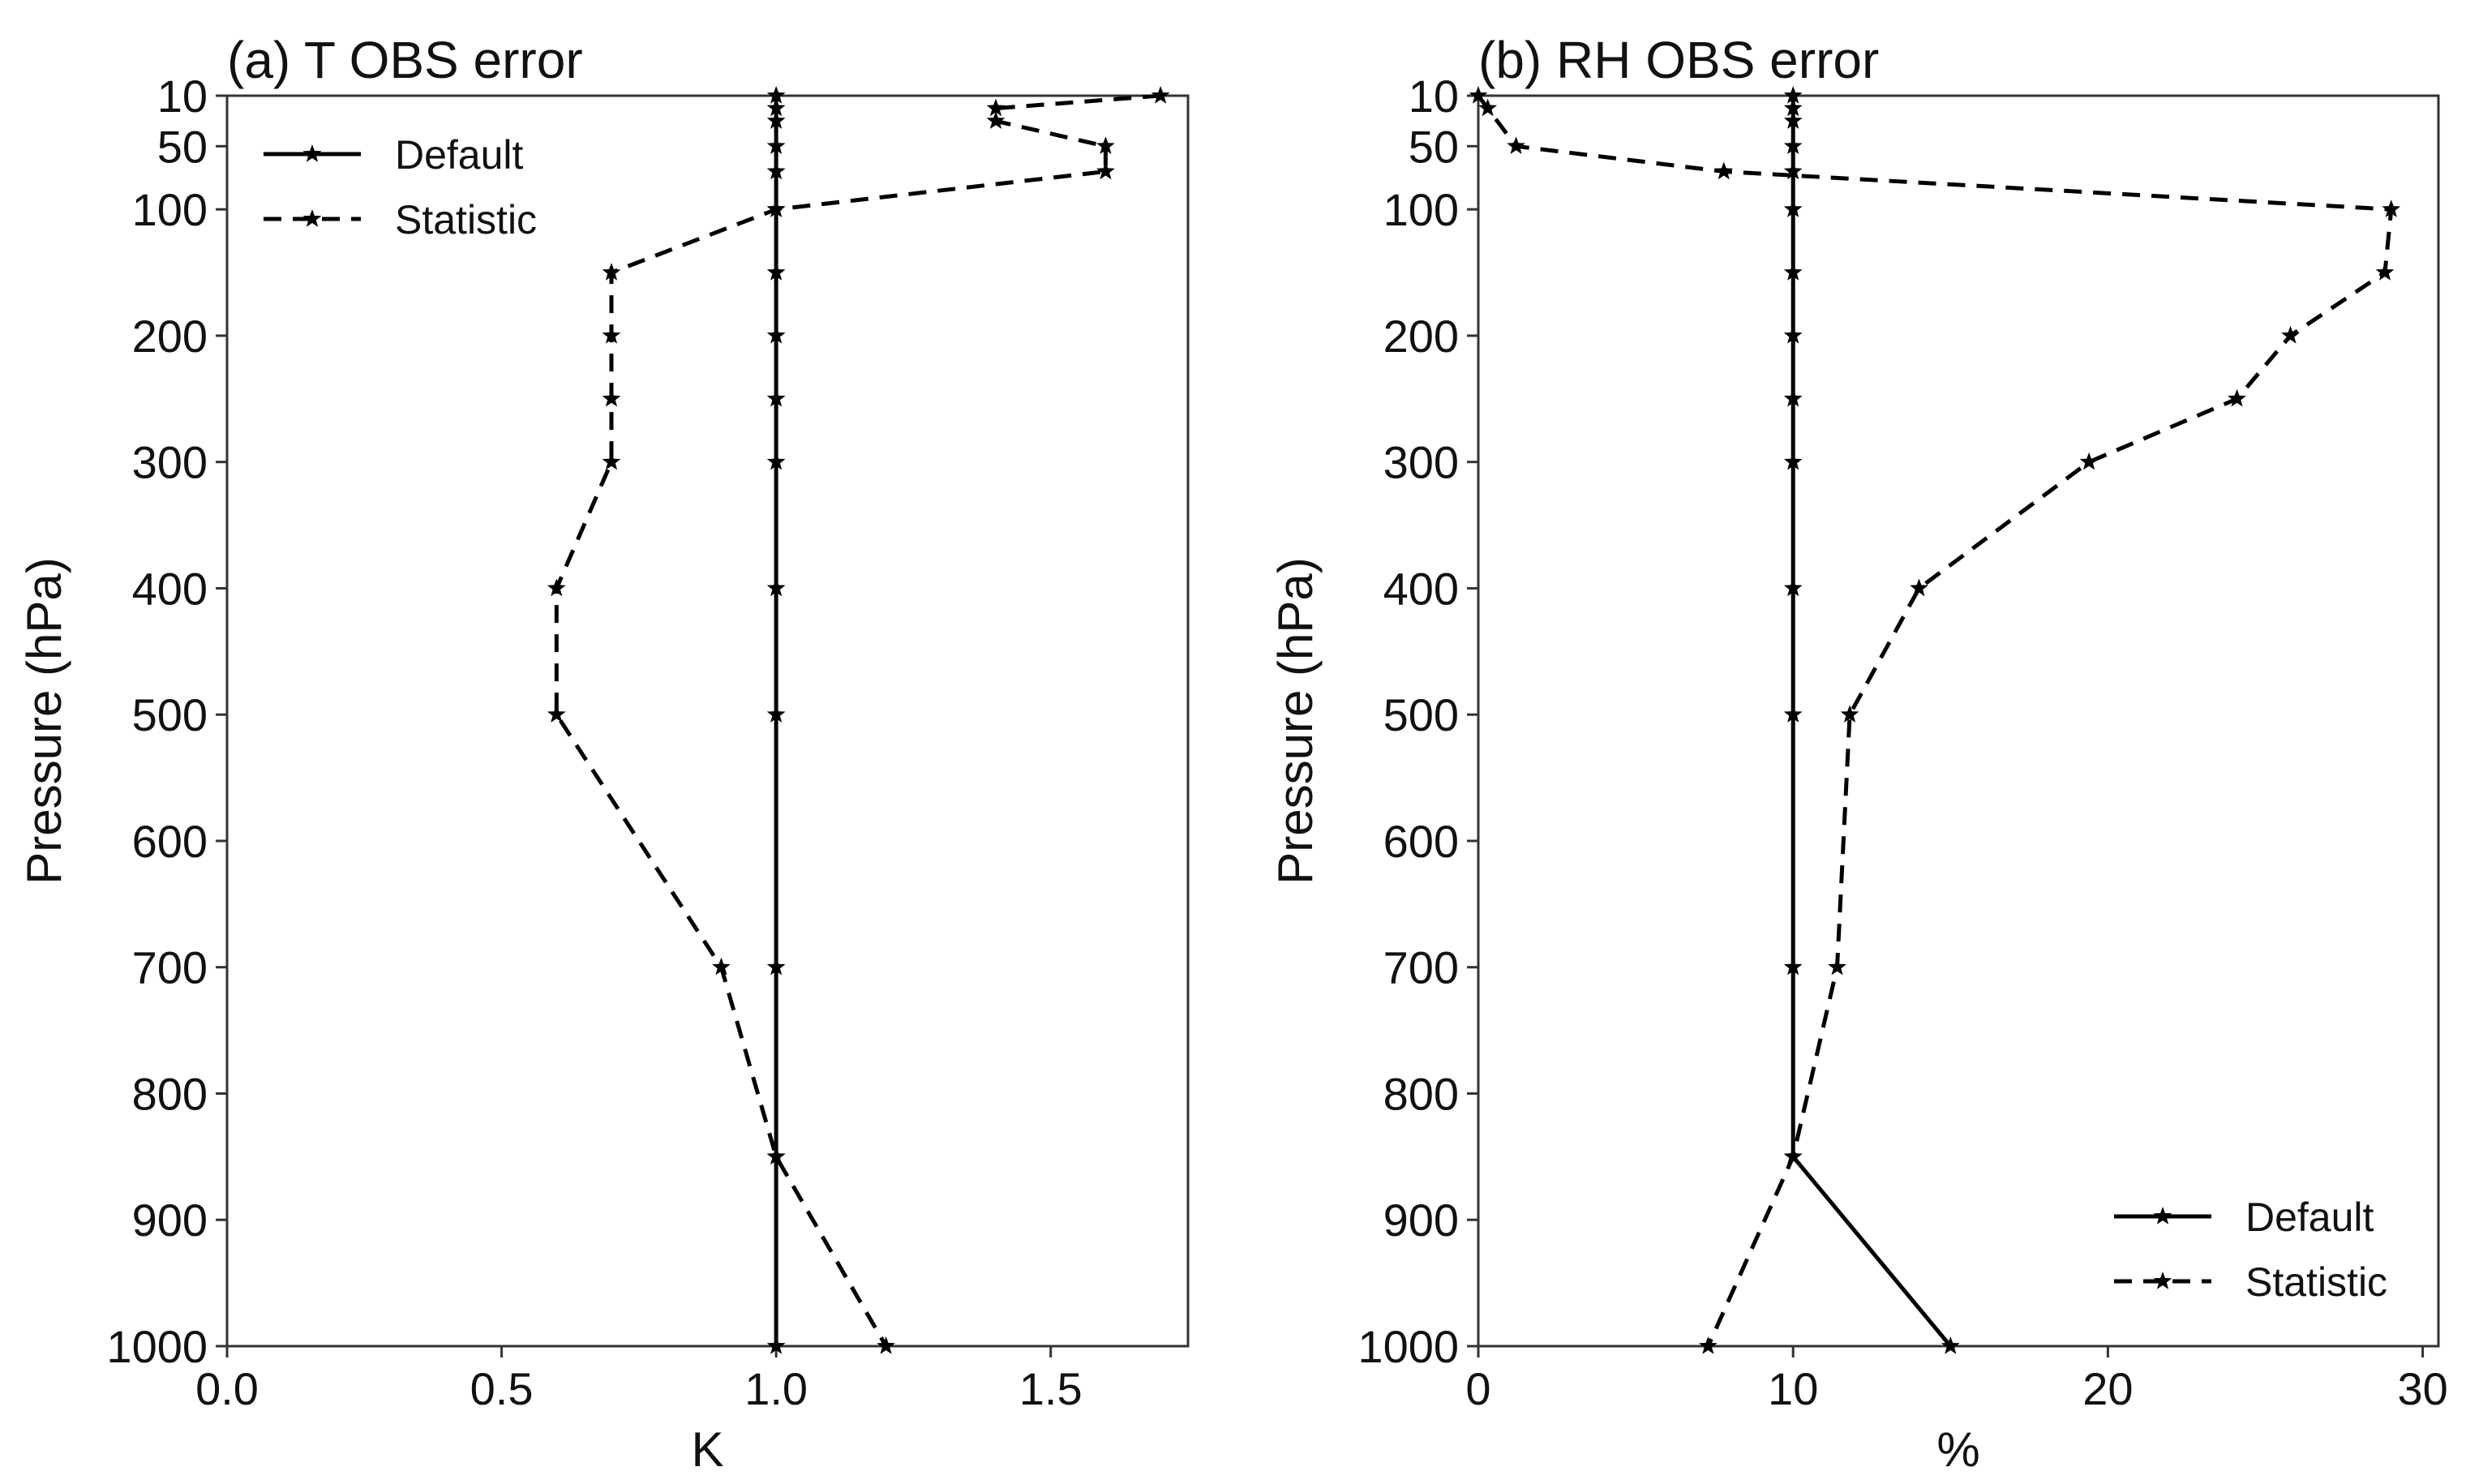 This screenshot has height=1484, width=2466. I want to click on y-tick-label: 1000, so click(157, 1346).